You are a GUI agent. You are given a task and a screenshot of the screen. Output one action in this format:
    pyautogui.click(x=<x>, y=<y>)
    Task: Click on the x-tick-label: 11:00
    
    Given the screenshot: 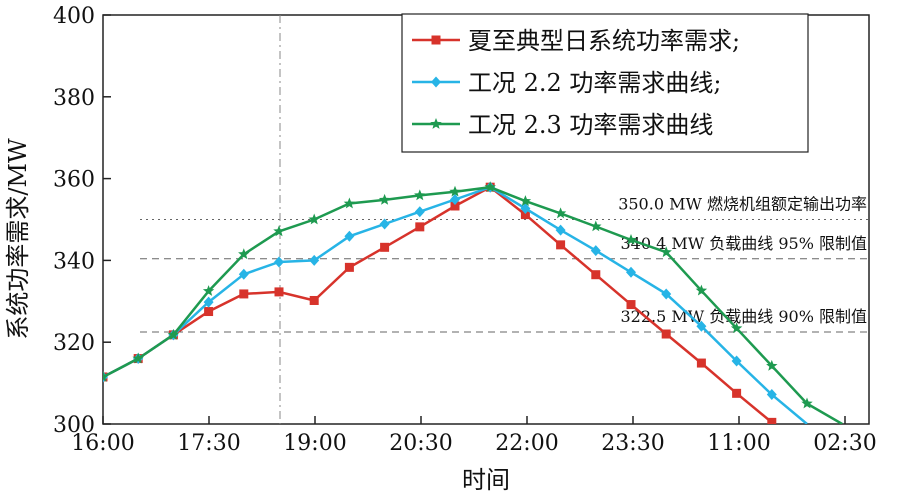 What is the action you would take?
    pyautogui.click(x=738, y=443)
    